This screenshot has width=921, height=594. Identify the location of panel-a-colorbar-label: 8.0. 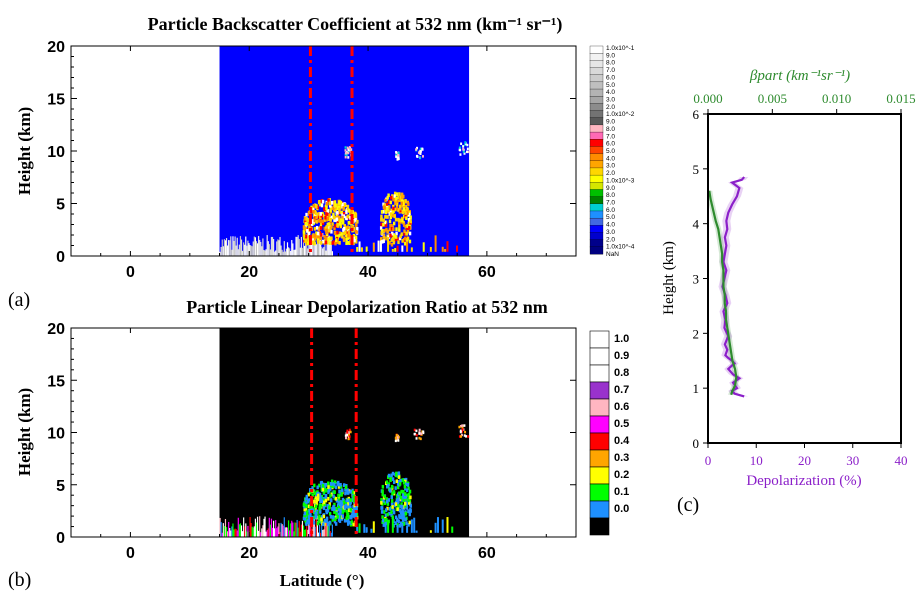
(610, 129).